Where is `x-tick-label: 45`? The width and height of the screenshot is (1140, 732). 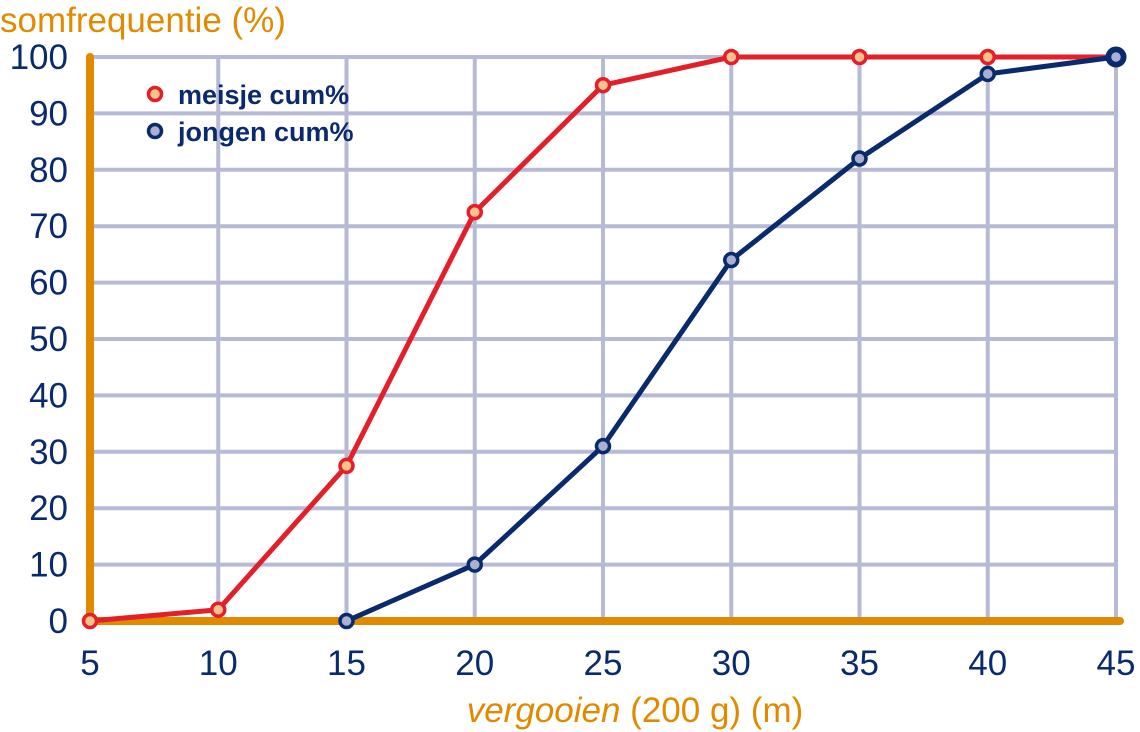 x-tick-label: 45 is located at coordinates (1116, 663).